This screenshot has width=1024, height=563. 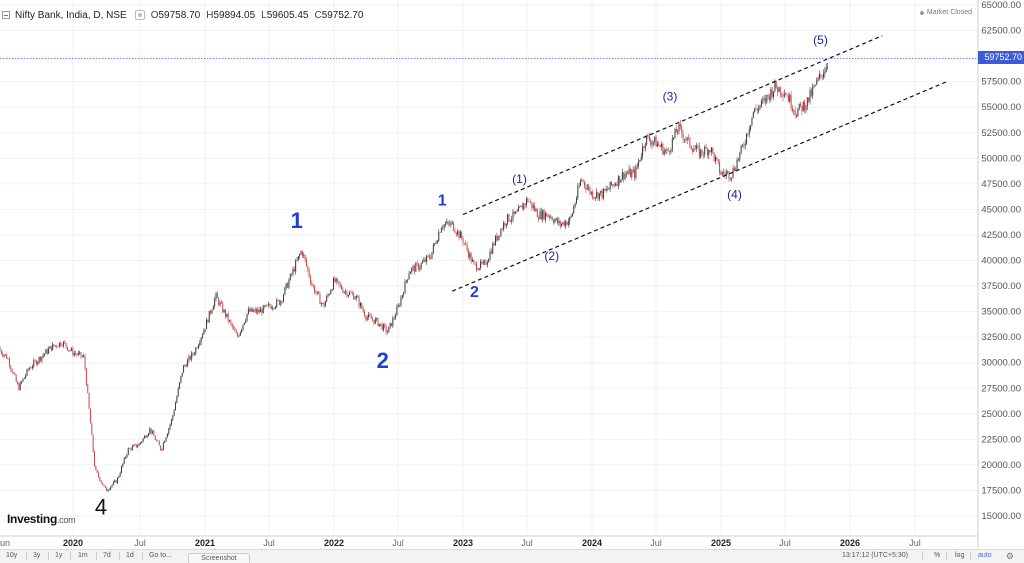 What do you see at coordinates (130, 555) in the screenshot?
I see `range-1d: 1d` at bounding box center [130, 555].